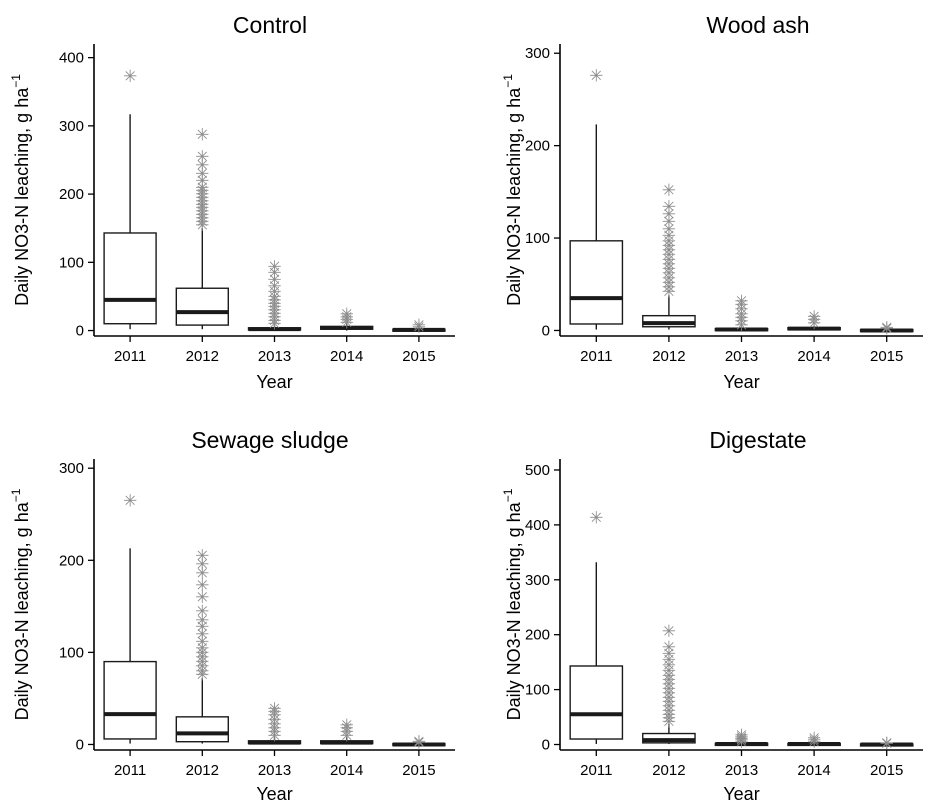 This screenshot has width=930, height=803. Describe the element at coordinates (71, 560) in the screenshot. I see `y-tick-label: 200` at that location.